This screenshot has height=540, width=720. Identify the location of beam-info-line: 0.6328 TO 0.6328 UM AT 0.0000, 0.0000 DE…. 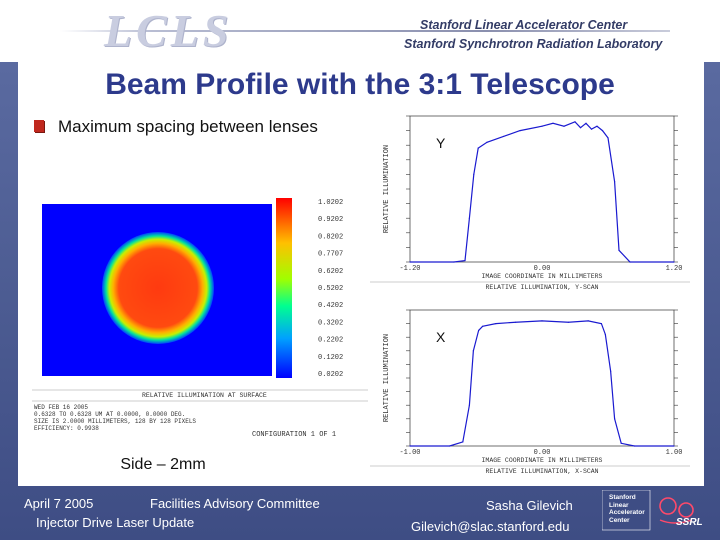
(109, 414).